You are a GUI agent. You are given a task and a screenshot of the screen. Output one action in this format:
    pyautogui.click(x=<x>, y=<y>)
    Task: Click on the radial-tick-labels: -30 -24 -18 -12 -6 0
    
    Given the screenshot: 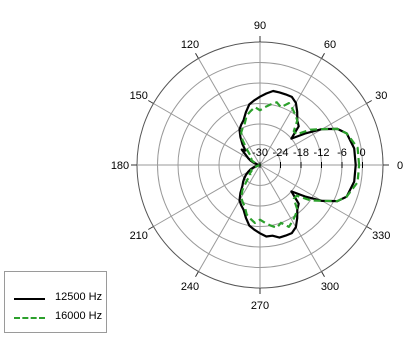 What is the action you would take?
    pyautogui.click(x=309, y=157)
    